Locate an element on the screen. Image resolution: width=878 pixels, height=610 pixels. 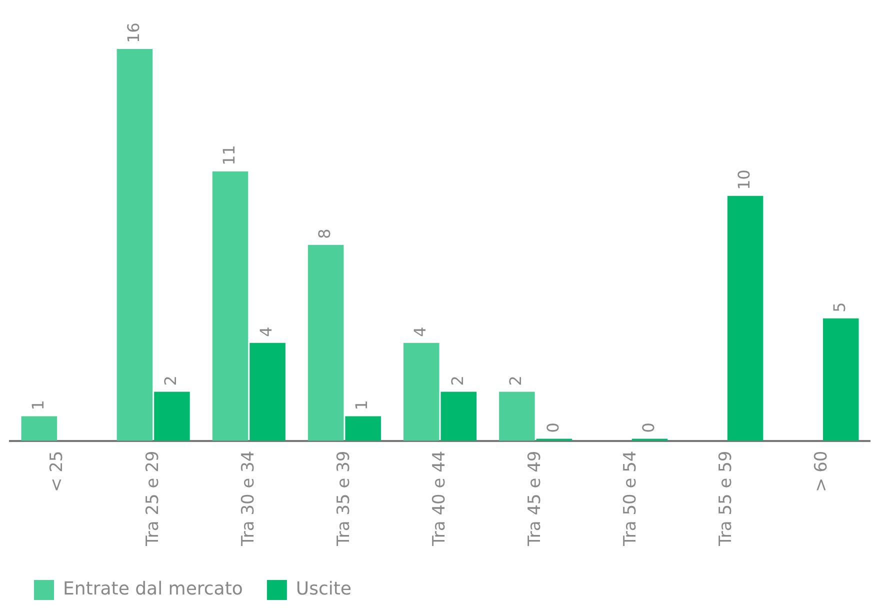
x-tick-label: Tra 50 e 54 is located at coordinates (630, 499).